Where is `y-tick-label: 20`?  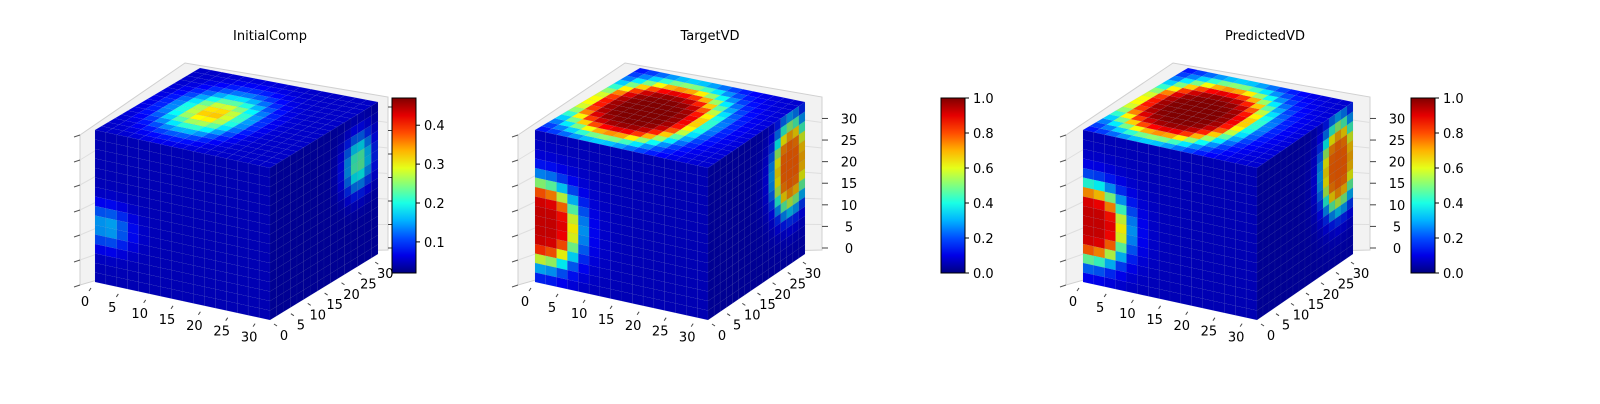
y-tick-label: 20 is located at coordinates (782, 295).